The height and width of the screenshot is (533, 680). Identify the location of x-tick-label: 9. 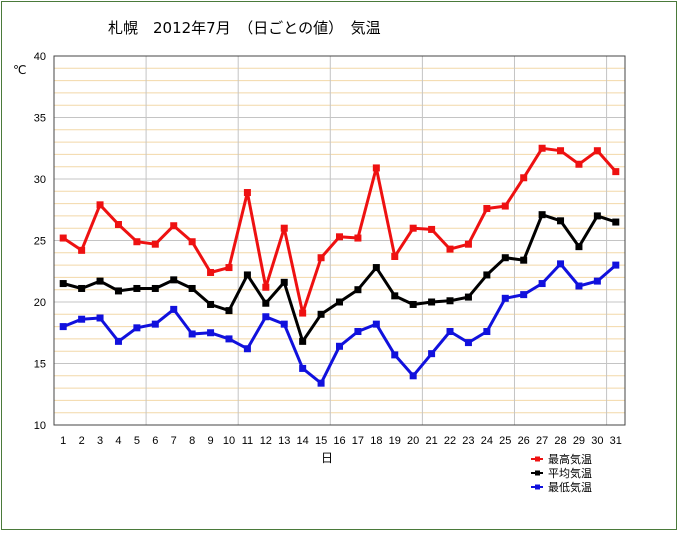
(211, 441).